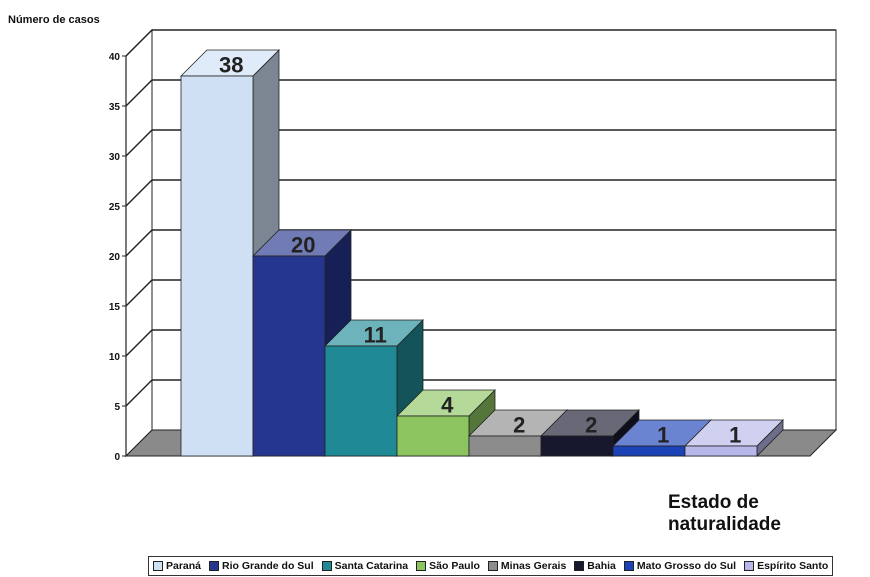  What do you see at coordinates (54, 20) in the screenshot?
I see `y-axis-label: Número de casos` at bounding box center [54, 20].